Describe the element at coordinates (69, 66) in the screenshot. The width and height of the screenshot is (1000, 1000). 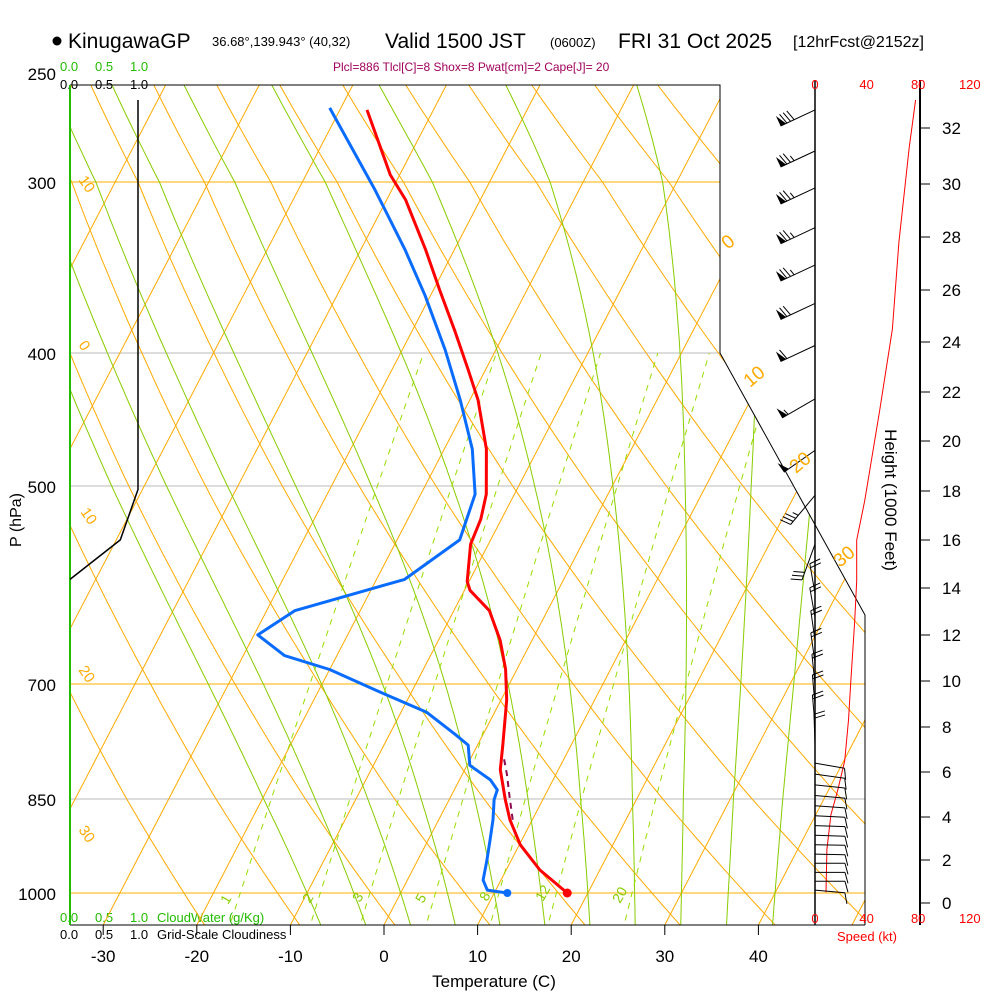
I see `cloudwater-tick: 0.0` at that location.